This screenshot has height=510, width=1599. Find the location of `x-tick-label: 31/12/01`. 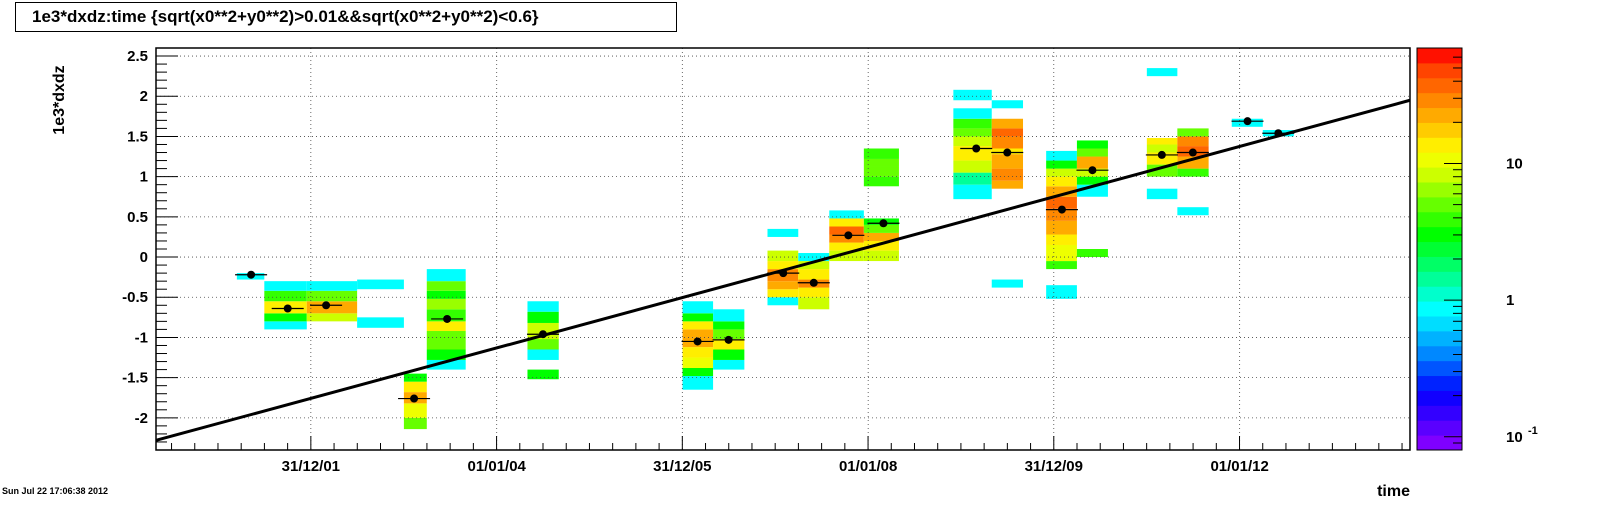

x-tick-label: 31/12/01 is located at coordinates (311, 466).